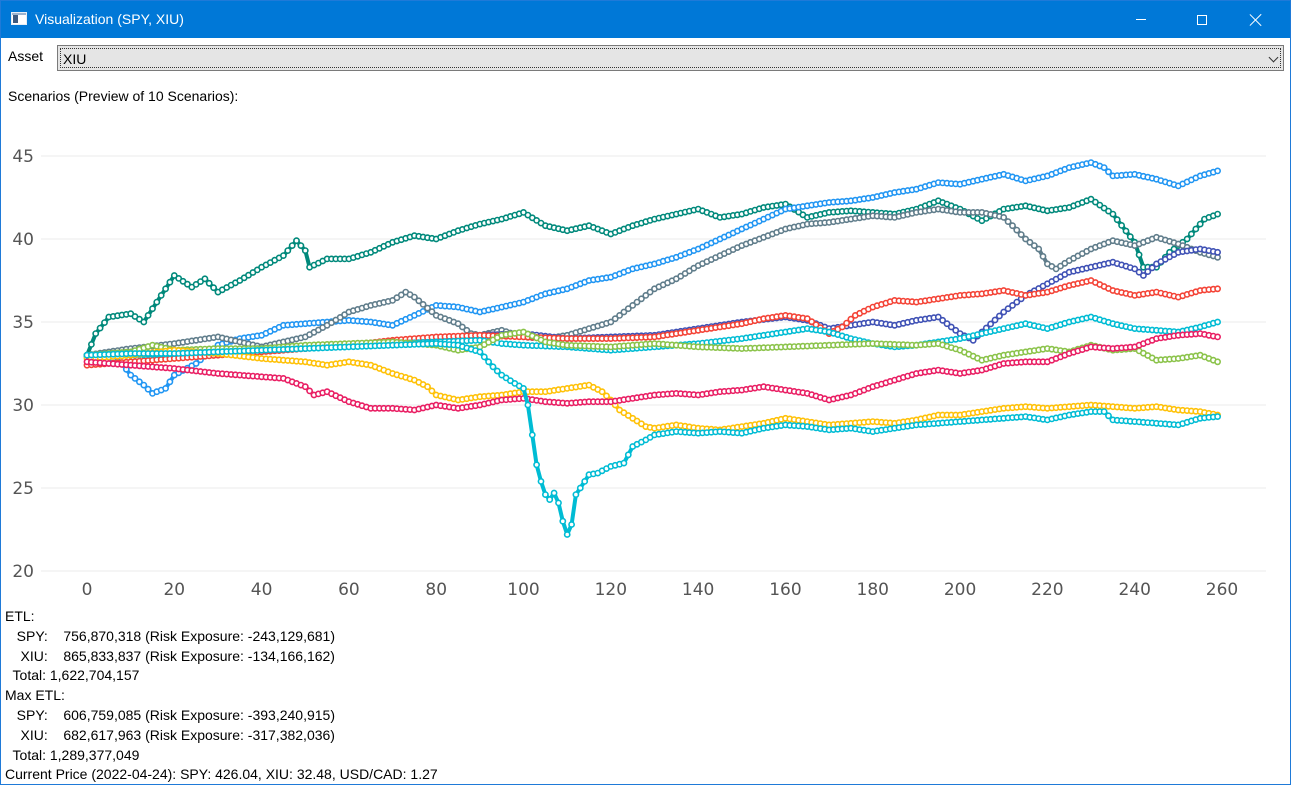 This screenshot has height=785, width=1291. What do you see at coordinates (645, 19) in the screenshot?
I see `title-bar: Visualization (SPY, XIU)` at bounding box center [645, 19].